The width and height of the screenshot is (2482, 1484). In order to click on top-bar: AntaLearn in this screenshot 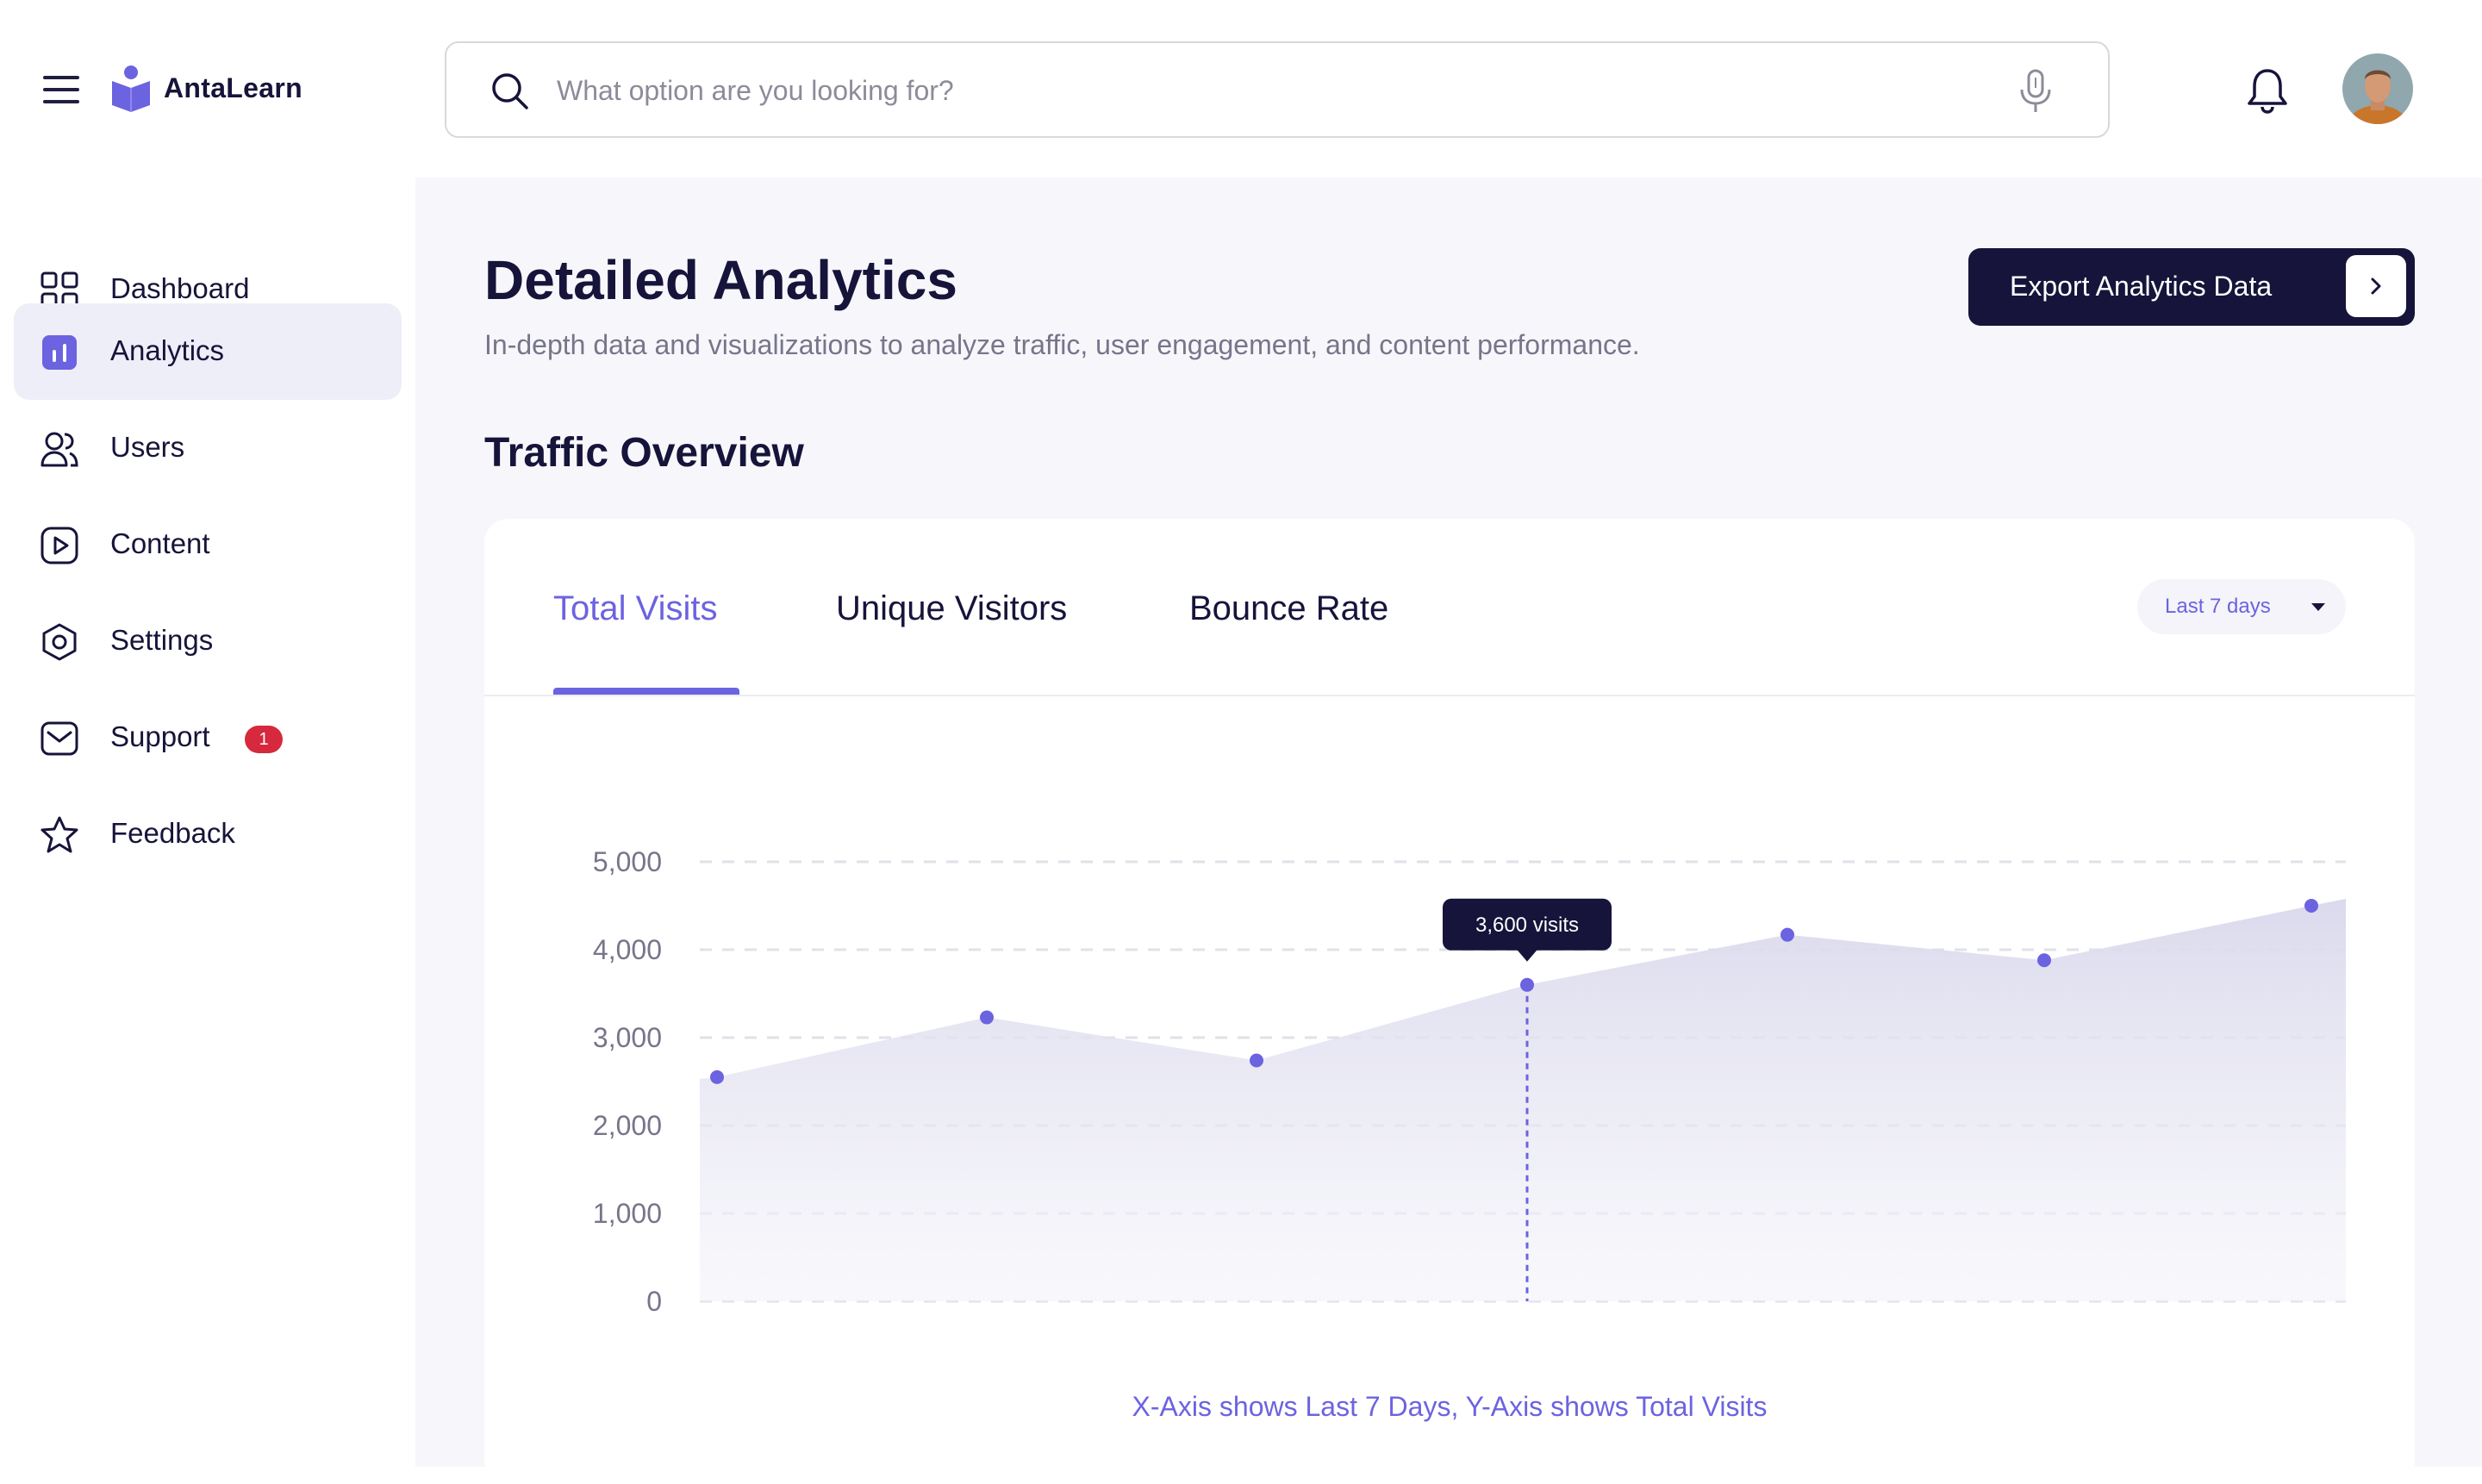, I will do `click(1241, 89)`.